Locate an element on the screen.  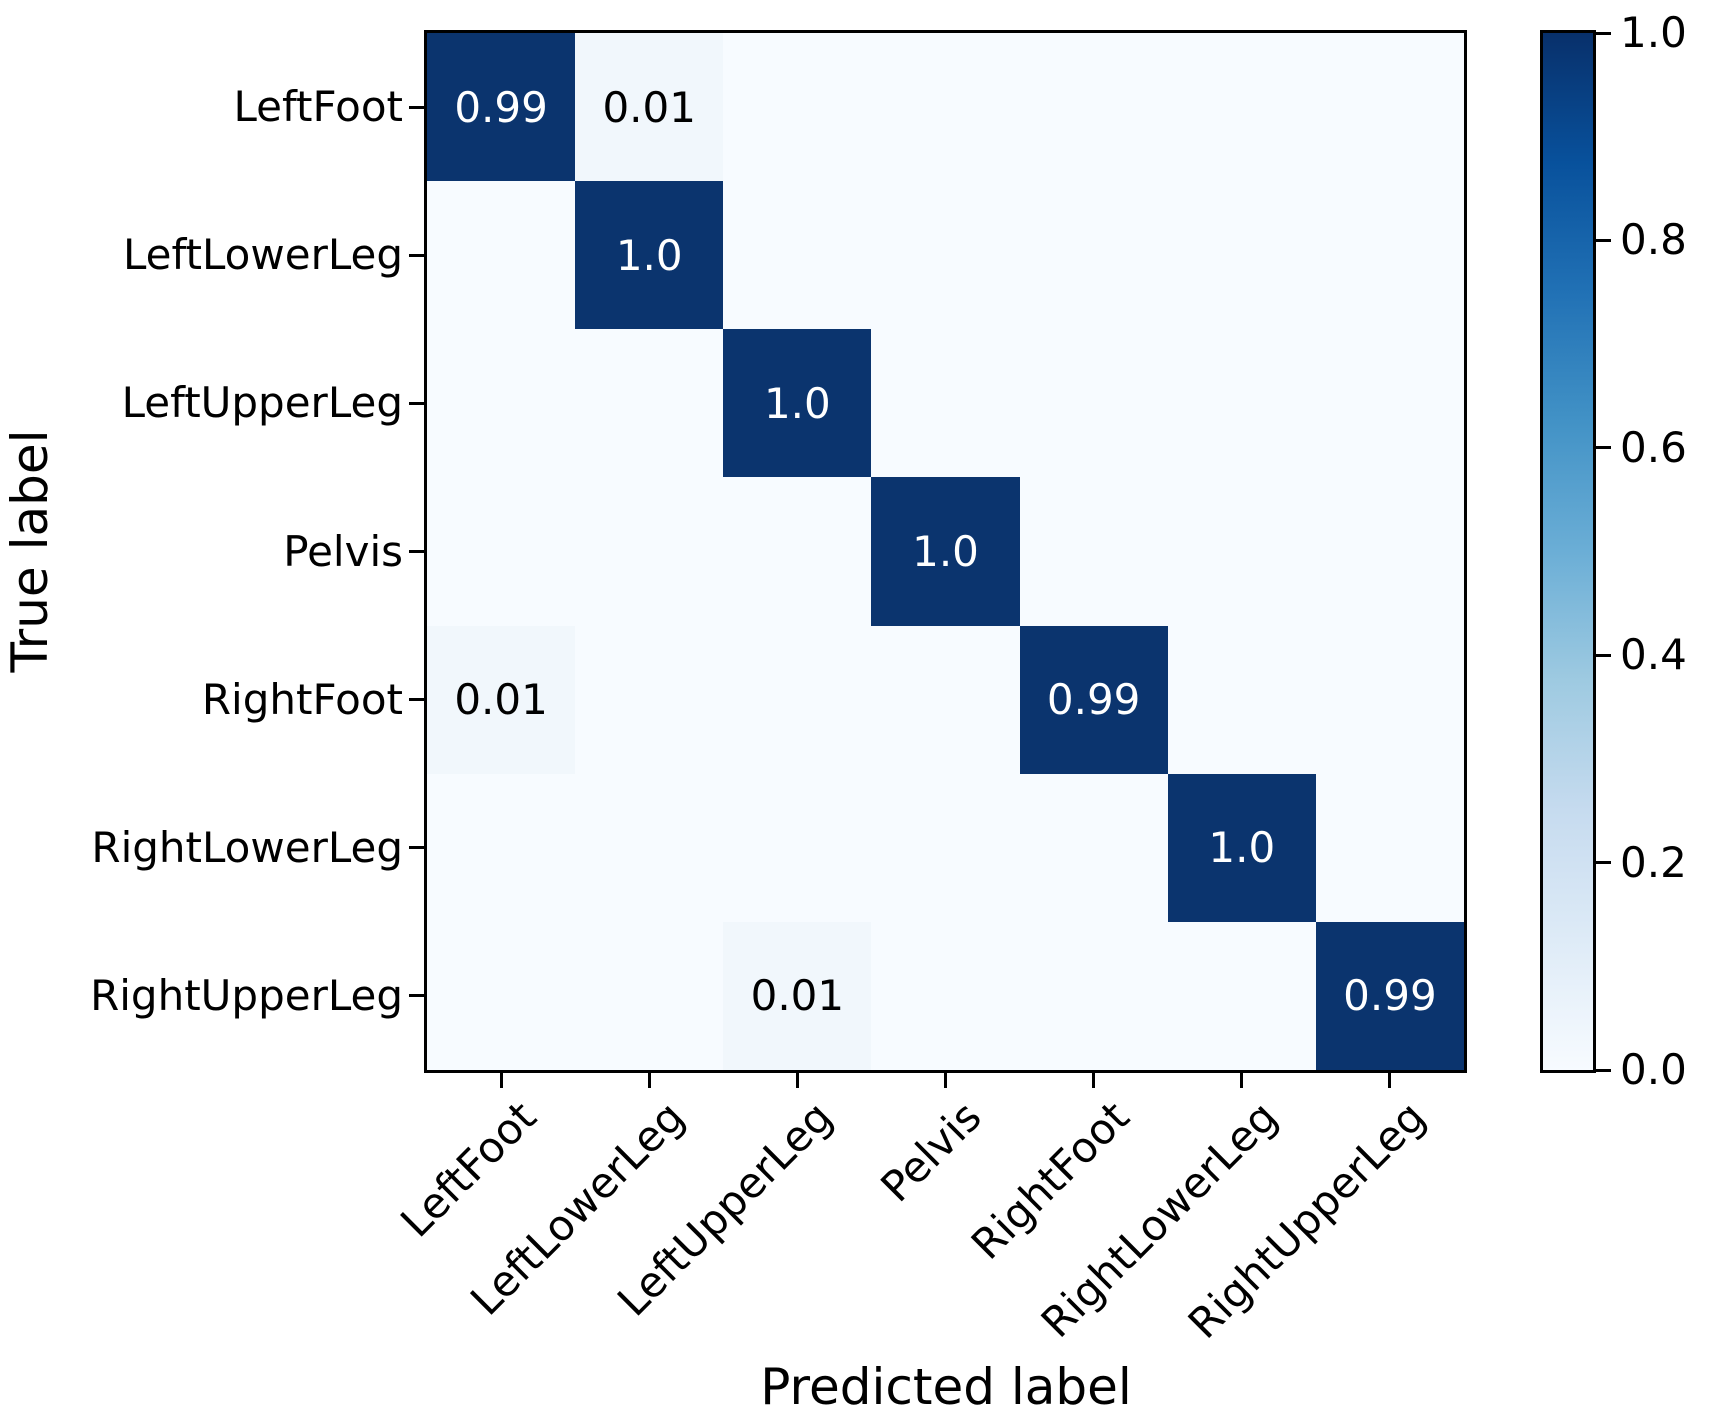
matrix-cell-LeftUpperLeg-RightFoot is located at coordinates (1093, 403).